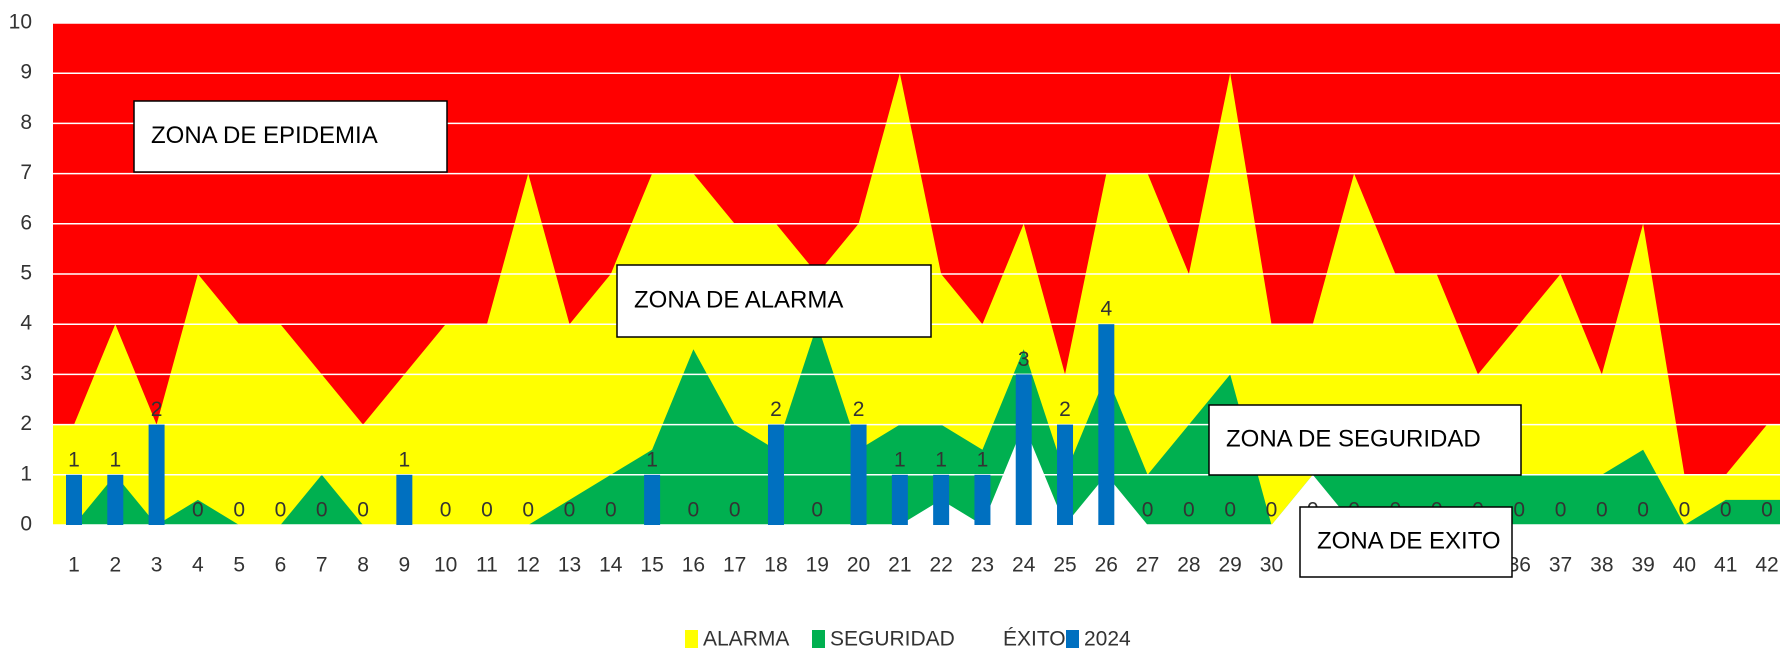 The image size is (1783, 652). Describe the element at coordinates (1642, 565) in the screenshot. I see `x-tick-label: 39` at that location.